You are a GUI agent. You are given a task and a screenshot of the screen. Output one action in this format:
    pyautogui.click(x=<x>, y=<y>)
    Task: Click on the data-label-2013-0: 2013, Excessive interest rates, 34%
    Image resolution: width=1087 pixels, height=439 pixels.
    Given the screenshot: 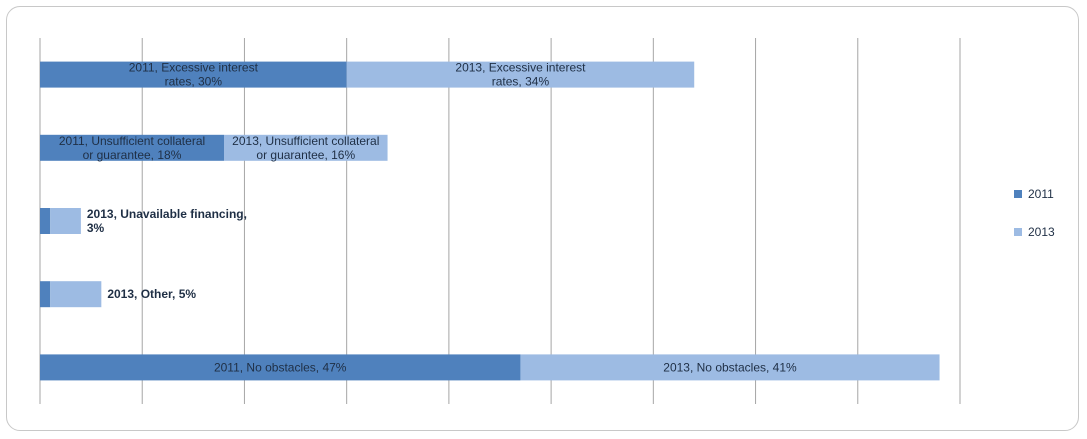 What is the action you would take?
    pyautogui.click(x=520, y=75)
    